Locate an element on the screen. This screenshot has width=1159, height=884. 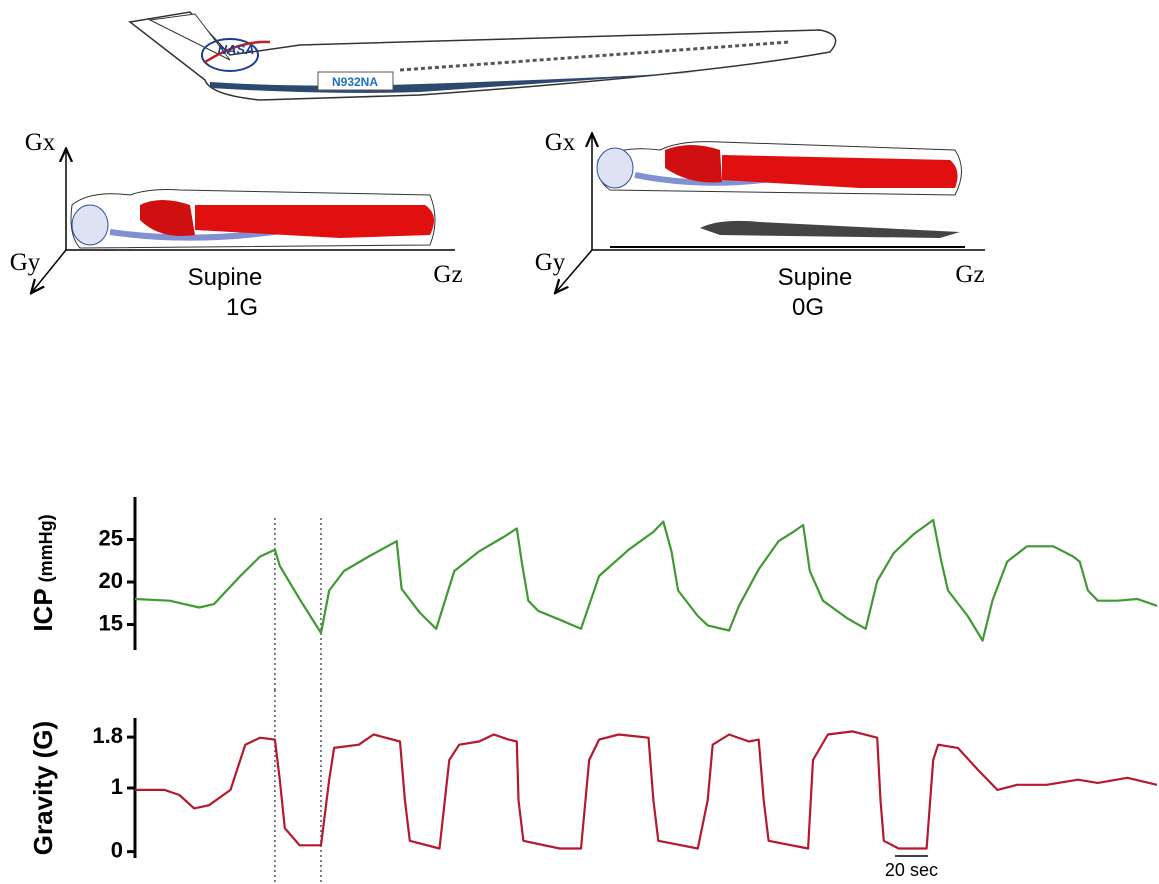
panel-0g: Gx Gy Gz Supine 0G is located at coordinates (760, 225).